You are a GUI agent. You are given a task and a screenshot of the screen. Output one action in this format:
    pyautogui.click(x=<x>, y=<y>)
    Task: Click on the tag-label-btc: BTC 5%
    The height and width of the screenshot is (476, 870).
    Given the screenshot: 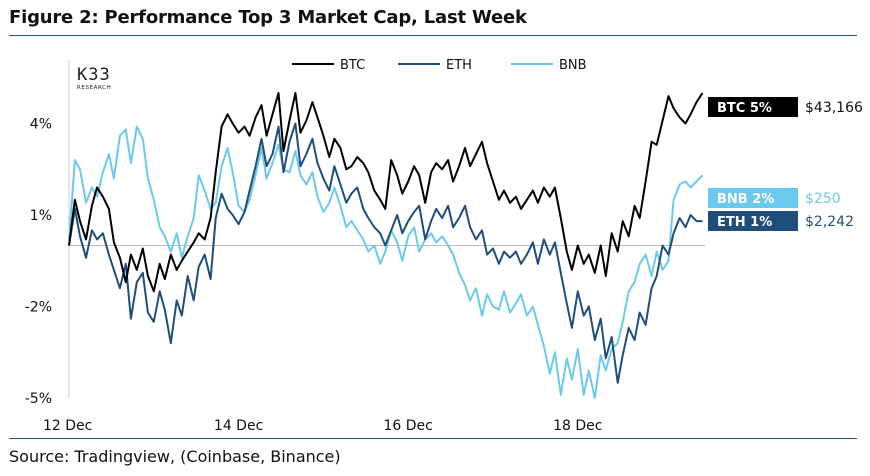 What is the action you would take?
    pyautogui.click(x=744, y=108)
    